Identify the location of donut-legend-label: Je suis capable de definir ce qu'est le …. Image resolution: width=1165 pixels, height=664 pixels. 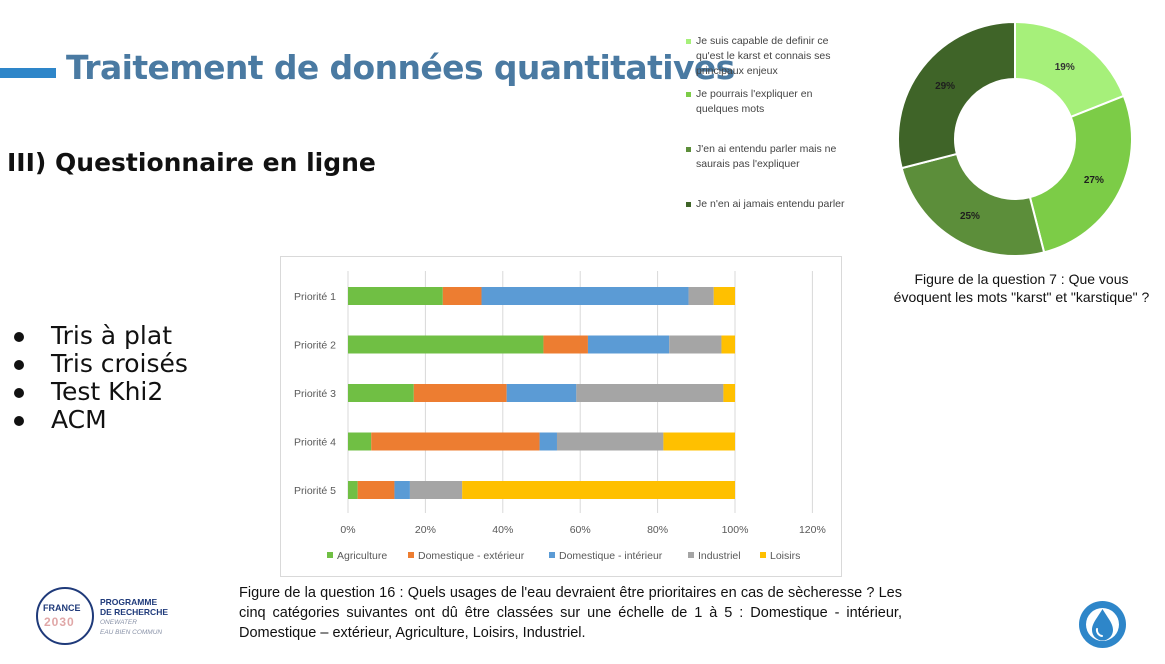
(763, 56).